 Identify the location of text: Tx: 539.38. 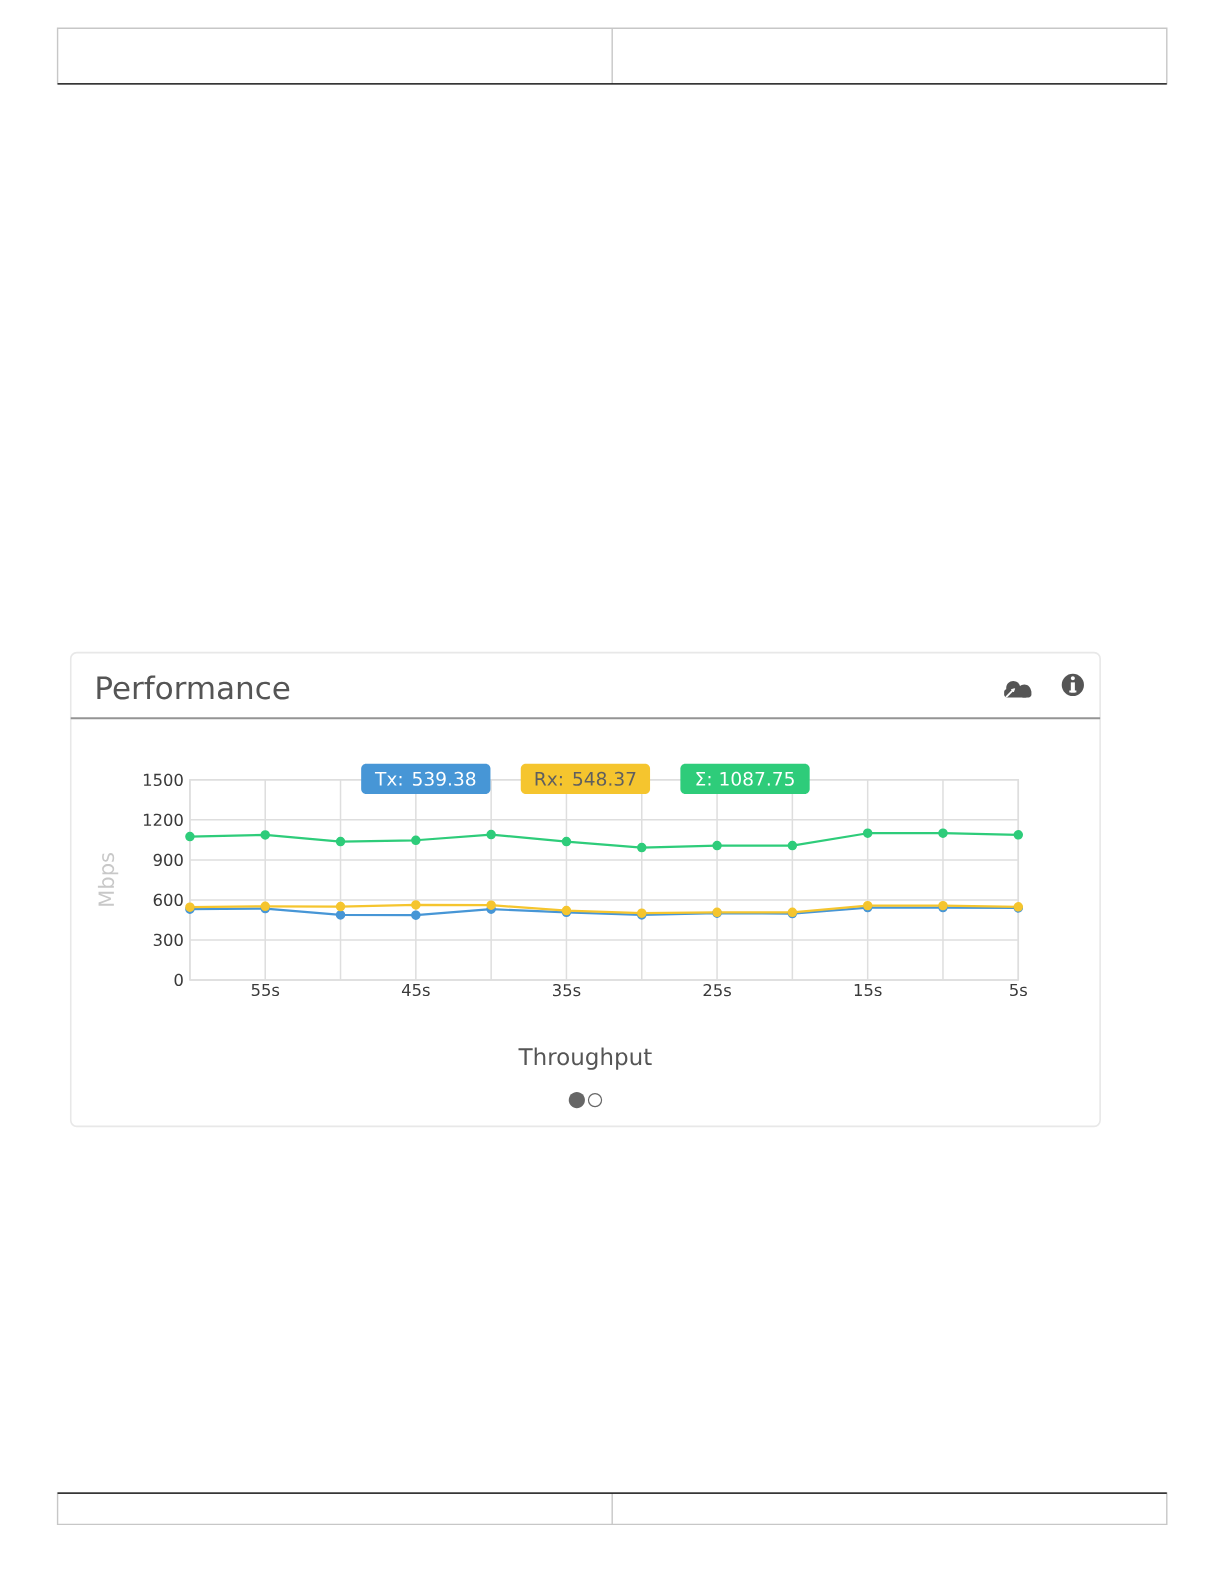
(425, 778).